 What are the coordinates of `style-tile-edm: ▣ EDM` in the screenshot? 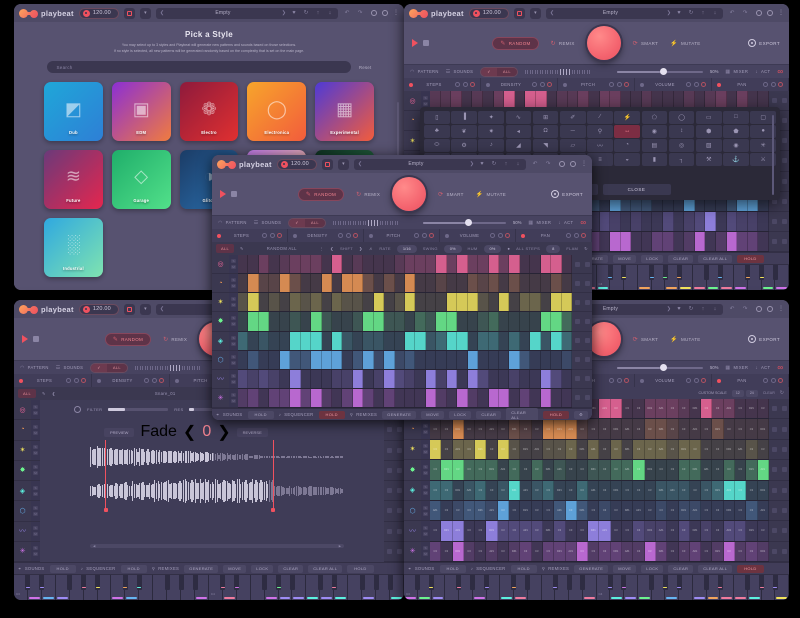 It's located at (141, 111).